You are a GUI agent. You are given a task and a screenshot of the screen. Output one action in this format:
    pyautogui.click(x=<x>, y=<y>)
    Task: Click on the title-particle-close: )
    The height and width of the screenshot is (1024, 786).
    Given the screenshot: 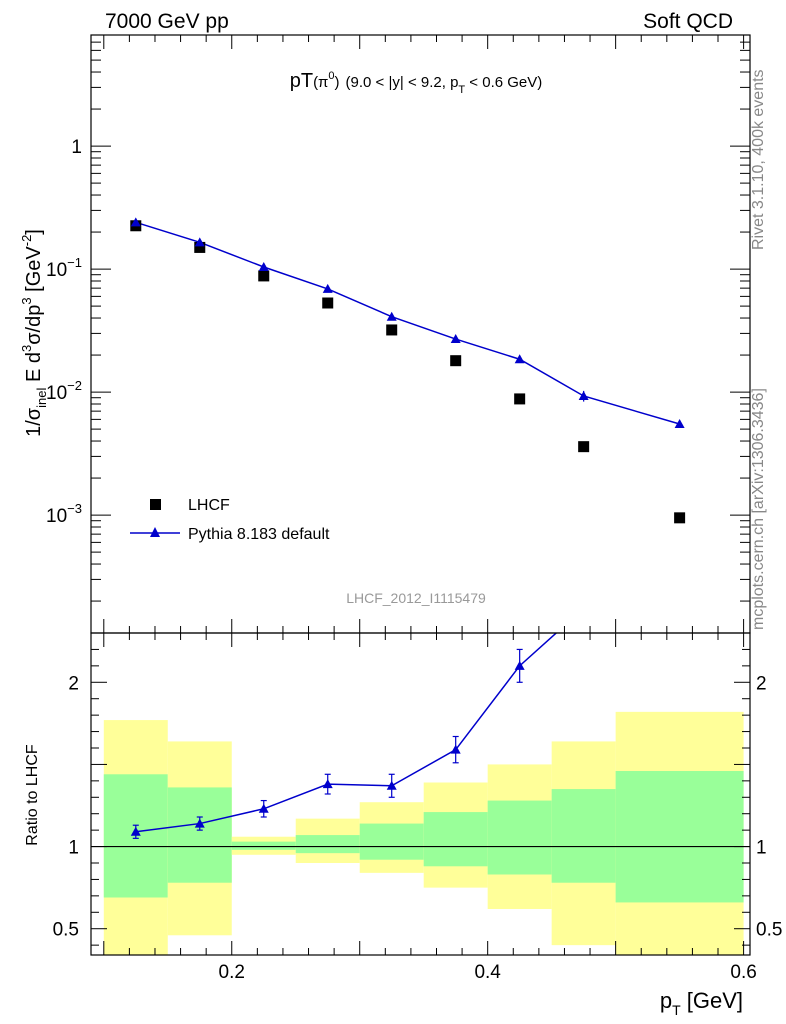 What is the action you would take?
    pyautogui.click(x=337, y=82)
    